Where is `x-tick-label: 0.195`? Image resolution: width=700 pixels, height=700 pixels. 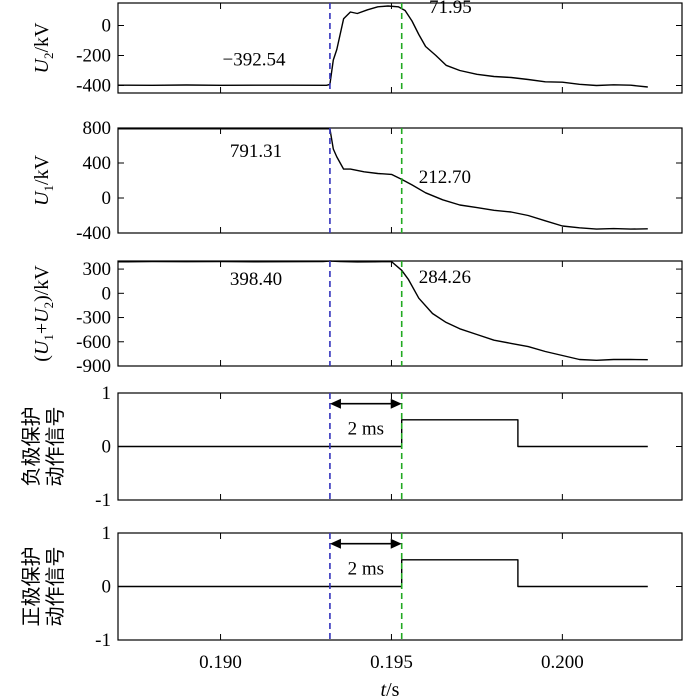 x-tick-label: 0.195 is located at coordinates (391, 662).